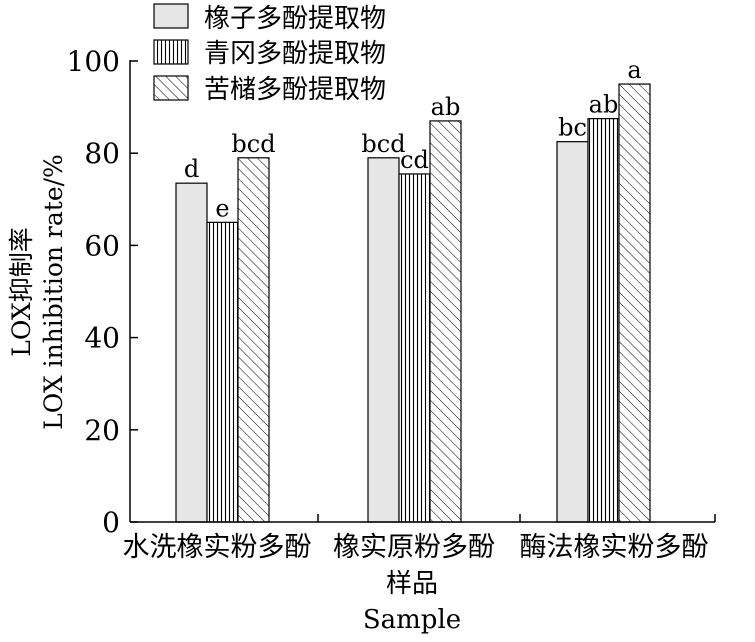  Describe the element at coordinates (295, 90) in the screenshot. I see `legend-label-3: 苦槠多酚提取物` at that location.